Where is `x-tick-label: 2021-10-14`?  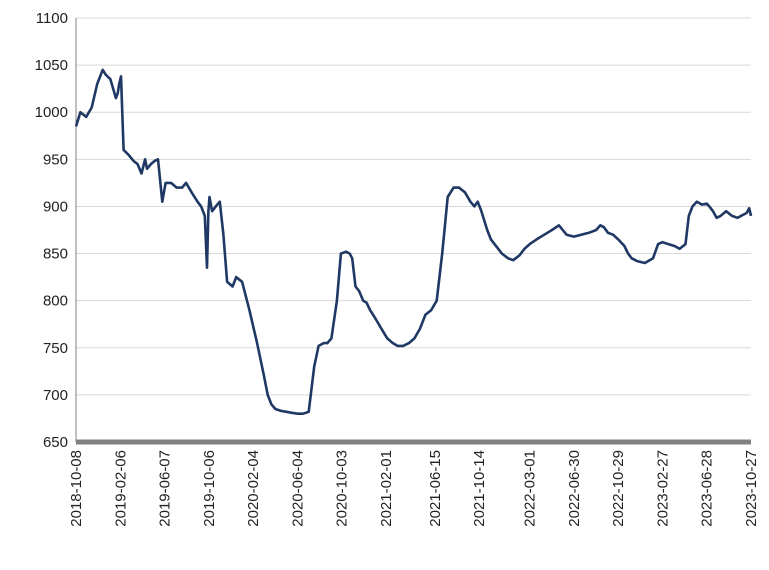
x-tick-label: 2021-10-14 is located at coordinates (479, 488).